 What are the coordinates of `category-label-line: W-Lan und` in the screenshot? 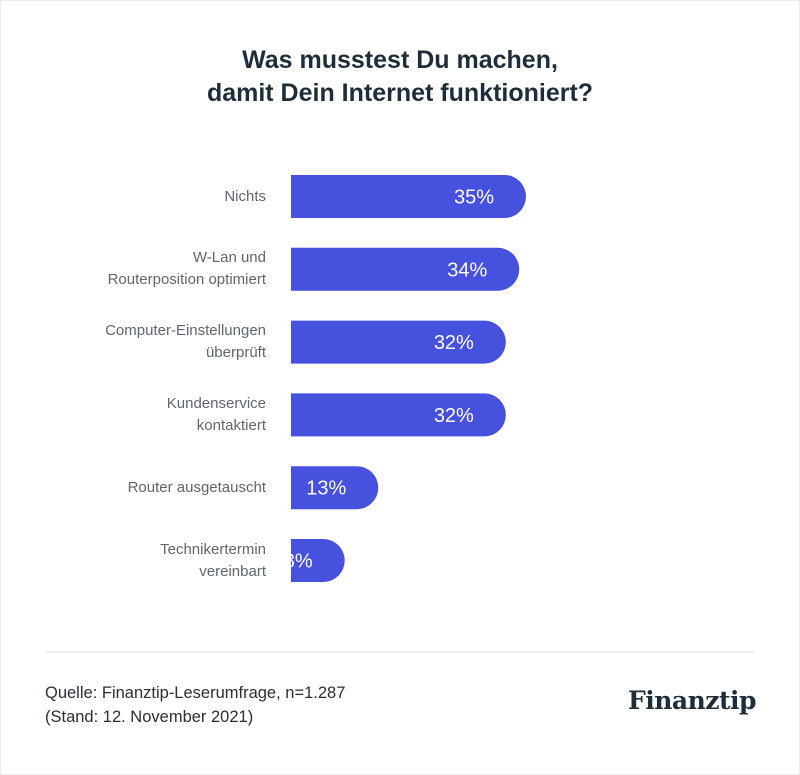 It's located at (229, 258).